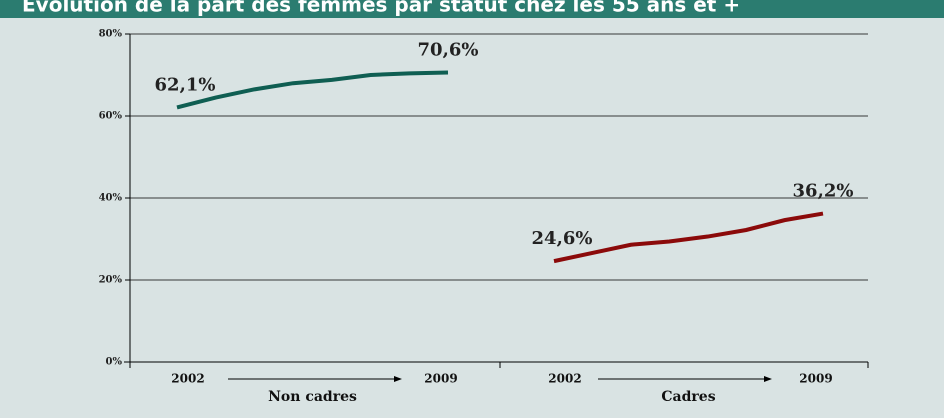 Image resolution: width=944 pixels, height=418 pixels. What do you see at coordinates (448, 50) in the screenshot?
I see `data-label: 70,6%` at bounding box center [448, 50].